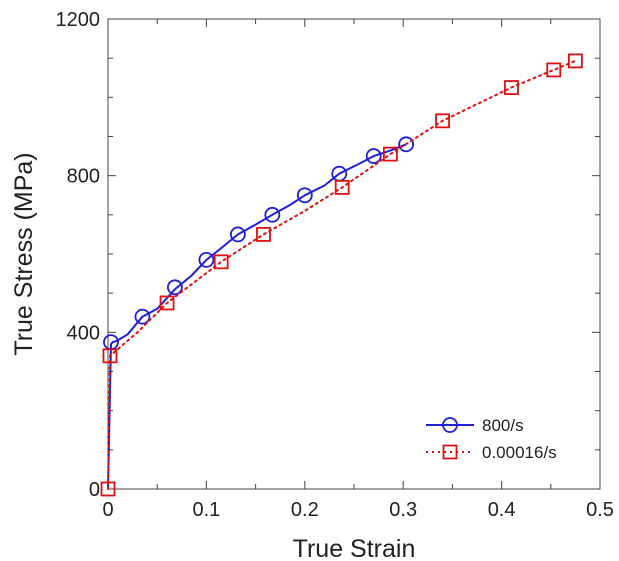 The width and height of the screenshot is (619, 561). I want to click on y-tick-label: 400, so click(83, 333).